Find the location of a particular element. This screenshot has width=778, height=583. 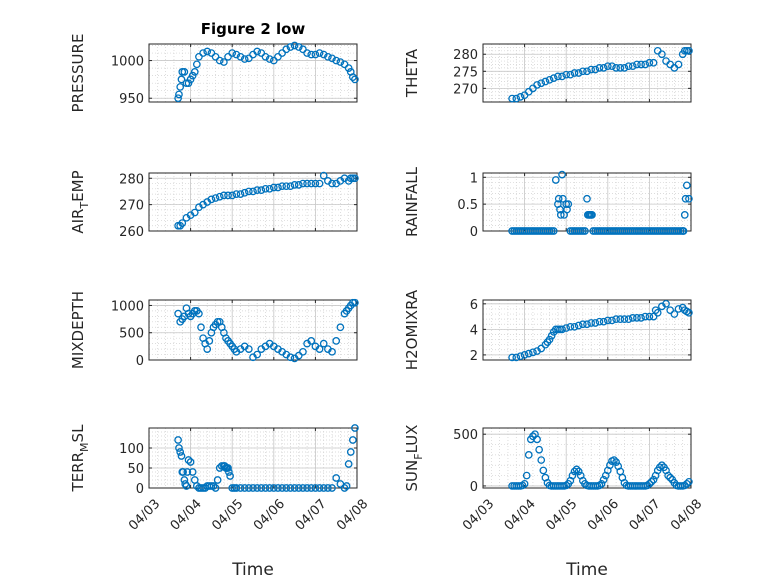

y-tick-label: 275 is located at coordinates (465, 72).